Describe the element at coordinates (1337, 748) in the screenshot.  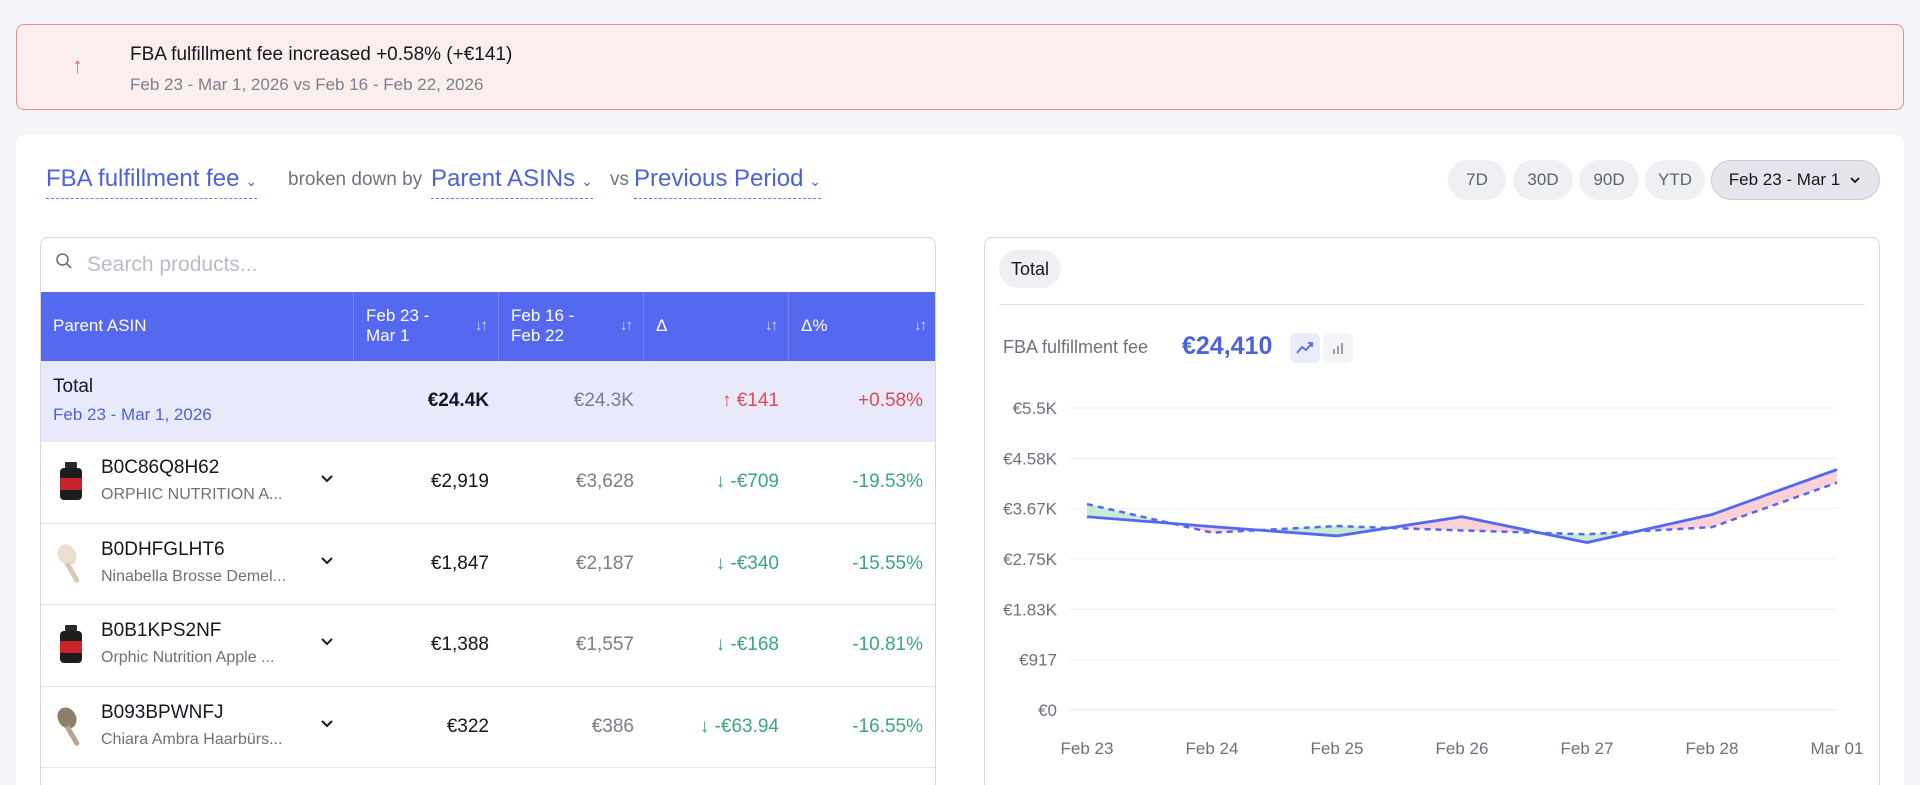
I see `x-tick-label: Feb 25` at that location.